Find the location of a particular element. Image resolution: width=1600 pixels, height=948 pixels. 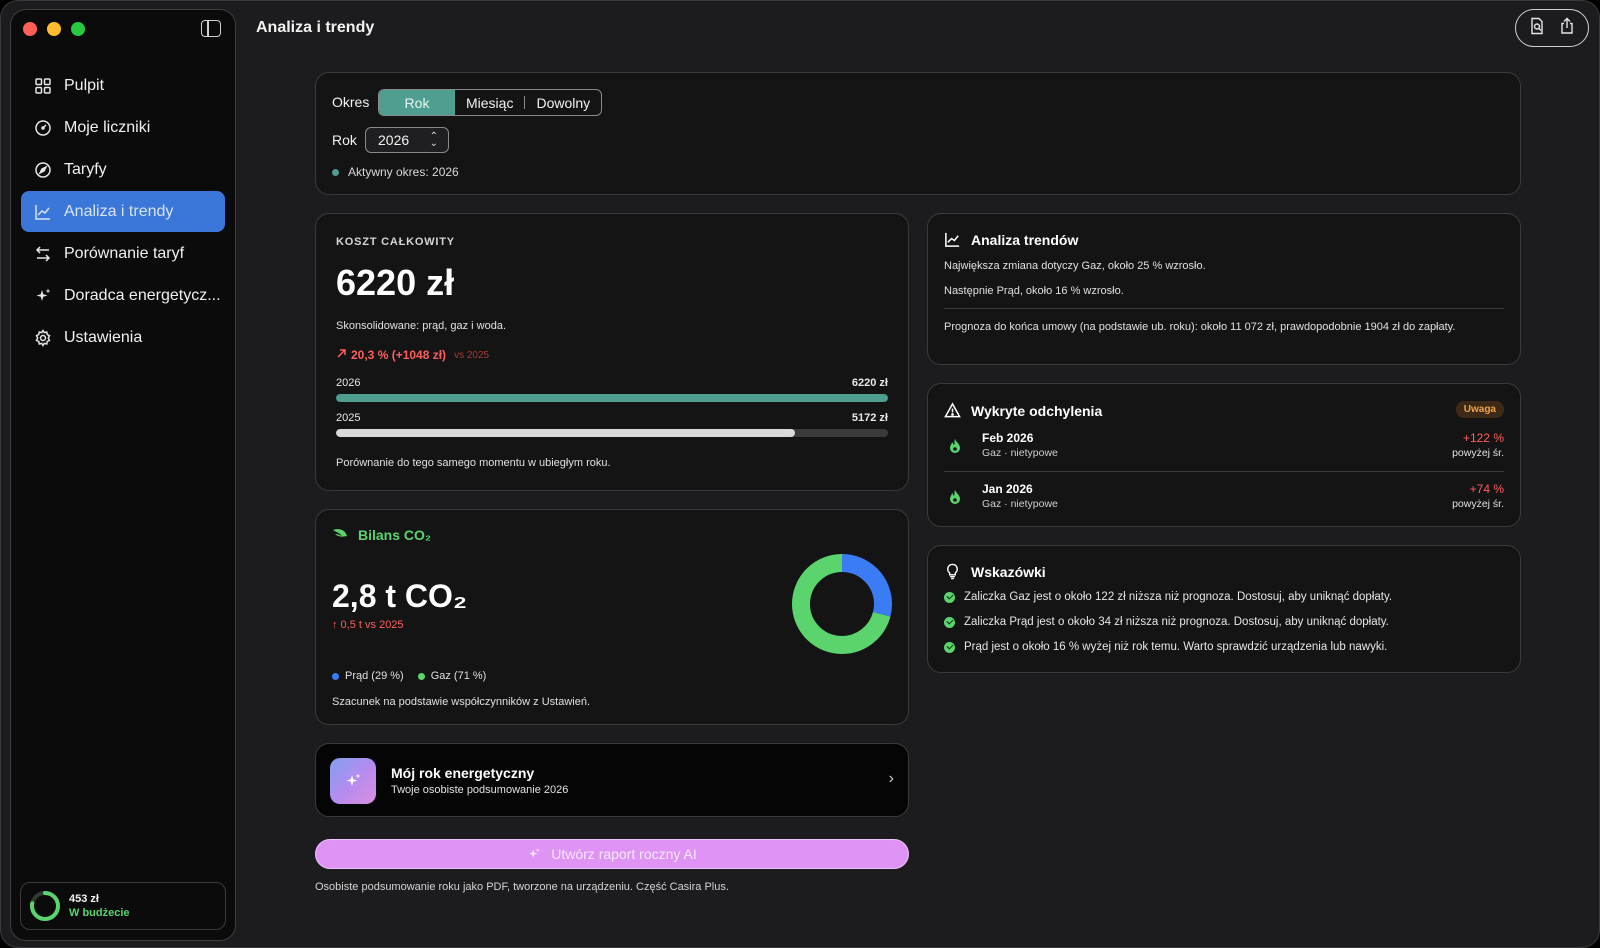

sidebar-item-ustawienia: Ustawienia is located at coordinates (123, 337).